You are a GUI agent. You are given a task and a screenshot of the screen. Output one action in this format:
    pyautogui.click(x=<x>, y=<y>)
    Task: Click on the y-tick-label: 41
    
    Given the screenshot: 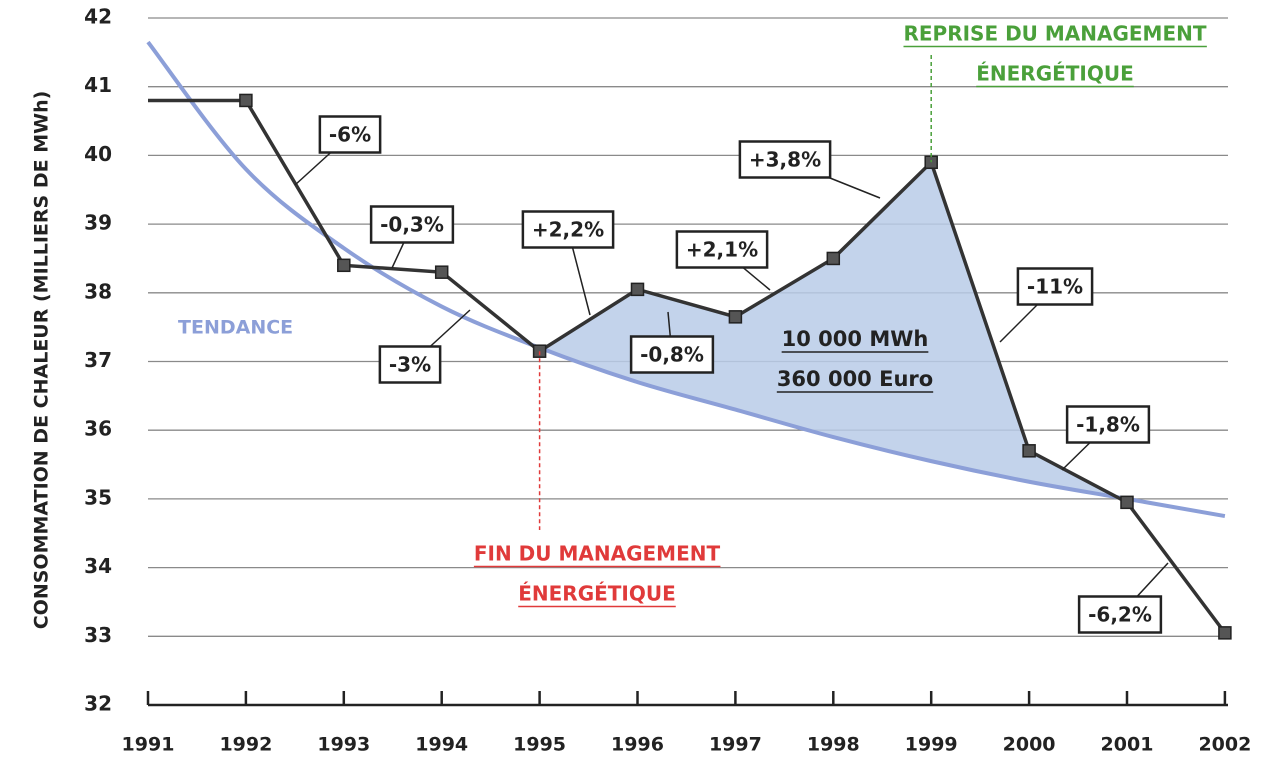 What is the action you would take?
    pyautogui.click(x=98, y=85)
    